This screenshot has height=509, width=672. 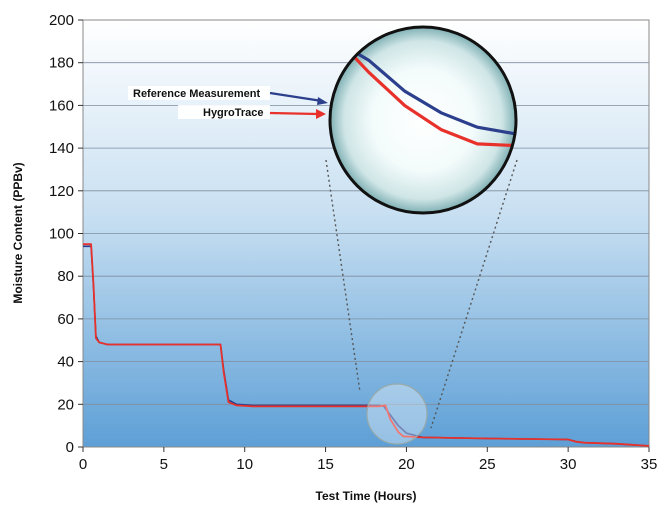 I want to click on x-axis-title: Test Time (Hours), so click(x=366, y=496).